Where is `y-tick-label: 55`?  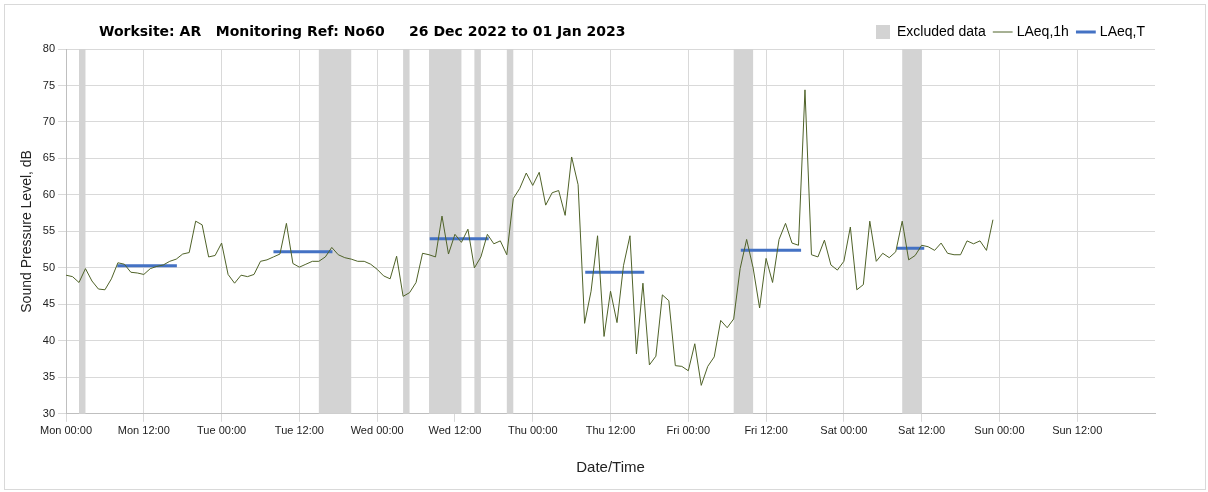 y-tick-label: 55 is located at coordinates (49, 230).